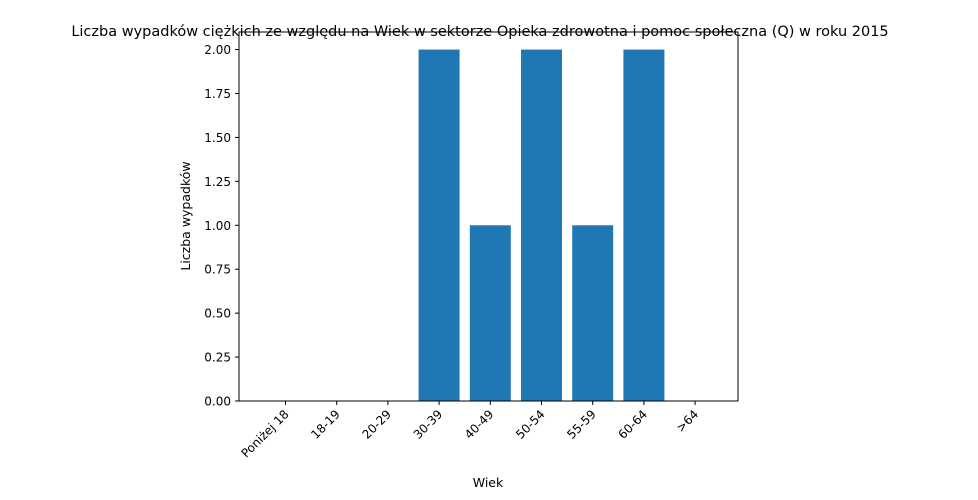  I want to click on x-tick-label-0: Poniżej 18, so click(264, 433).